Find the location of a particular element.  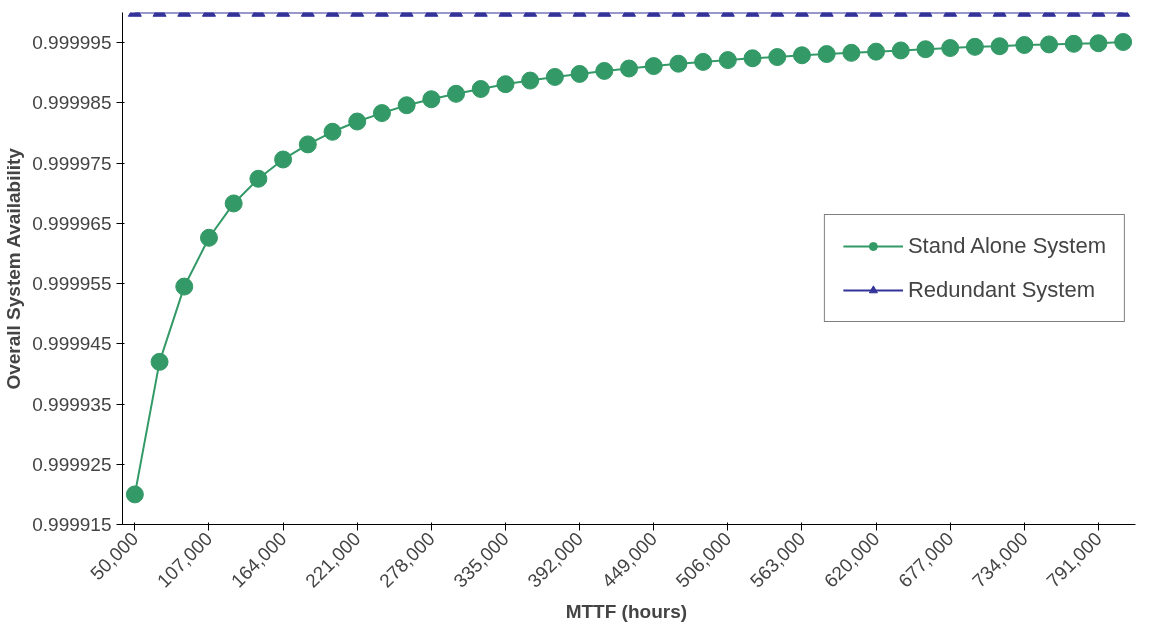

y-tick-label: 0.999945 is located at coordinates (72, 344).